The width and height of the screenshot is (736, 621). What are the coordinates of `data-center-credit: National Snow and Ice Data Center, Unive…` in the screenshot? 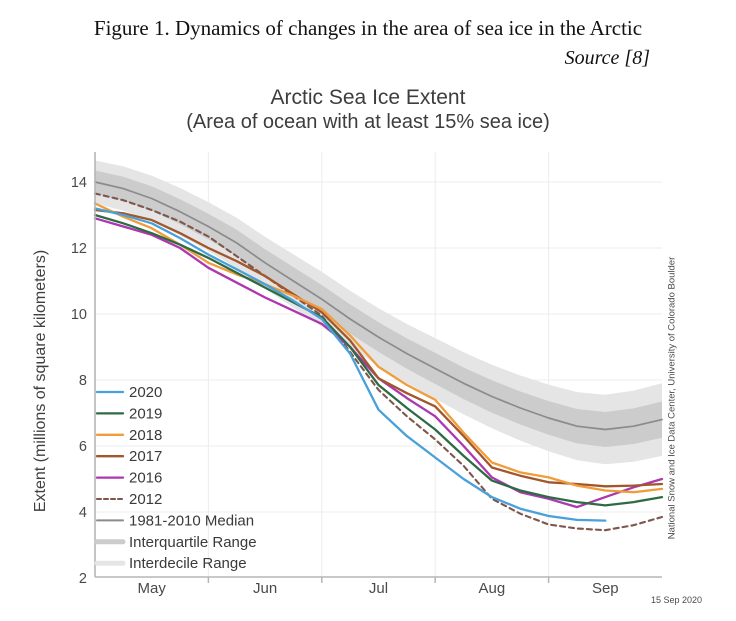 It's located at (672, 398).